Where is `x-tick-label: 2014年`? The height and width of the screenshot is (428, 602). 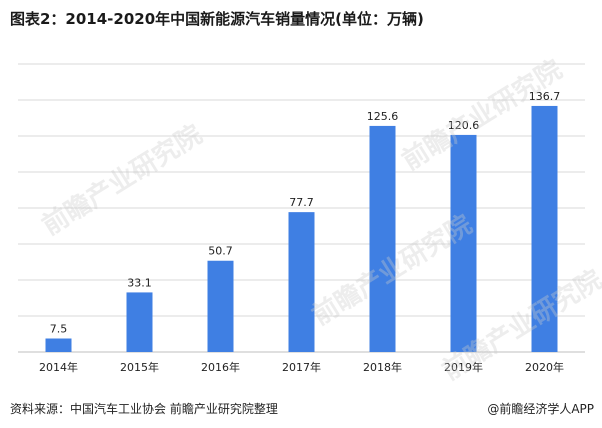
x-tick-label: 2014年 is located at coordinates (58, 367).